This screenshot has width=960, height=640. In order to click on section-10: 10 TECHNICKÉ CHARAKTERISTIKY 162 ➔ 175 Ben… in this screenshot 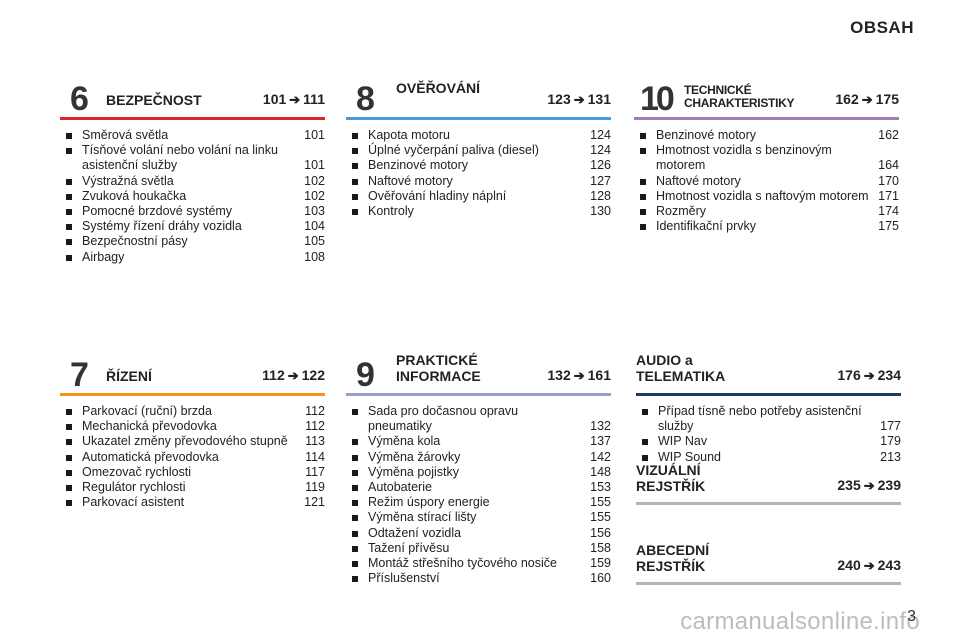, I will do `click(766, 155)`.